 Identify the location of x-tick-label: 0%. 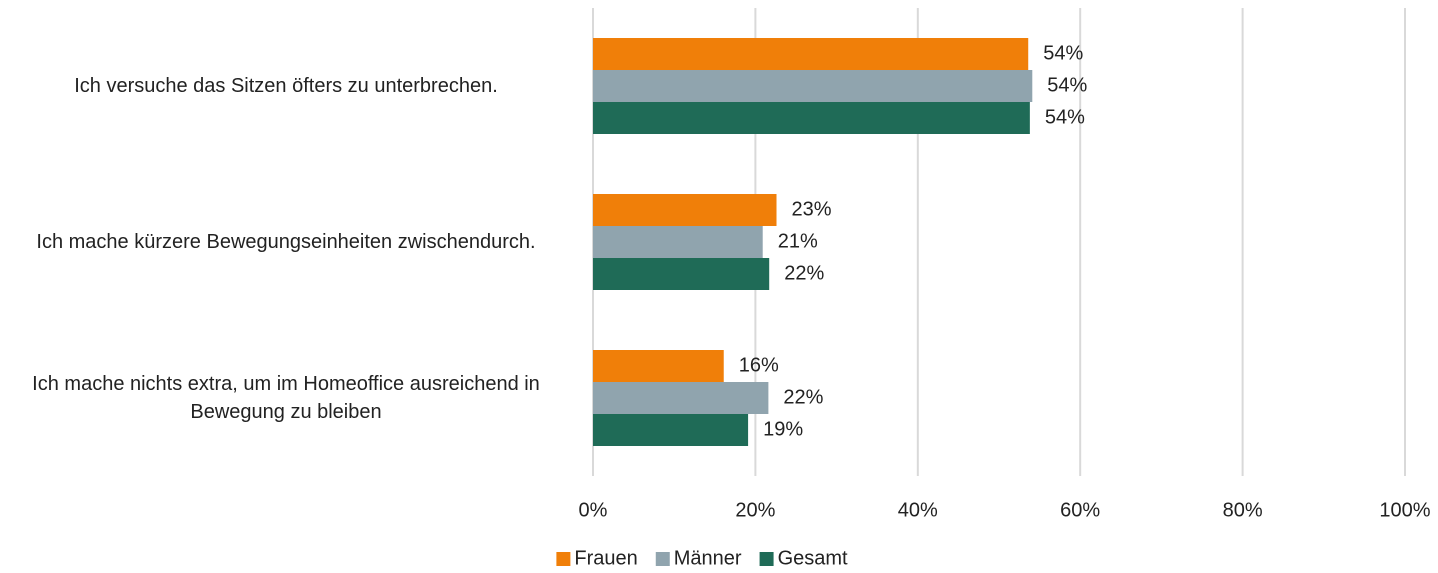
(593, 510).